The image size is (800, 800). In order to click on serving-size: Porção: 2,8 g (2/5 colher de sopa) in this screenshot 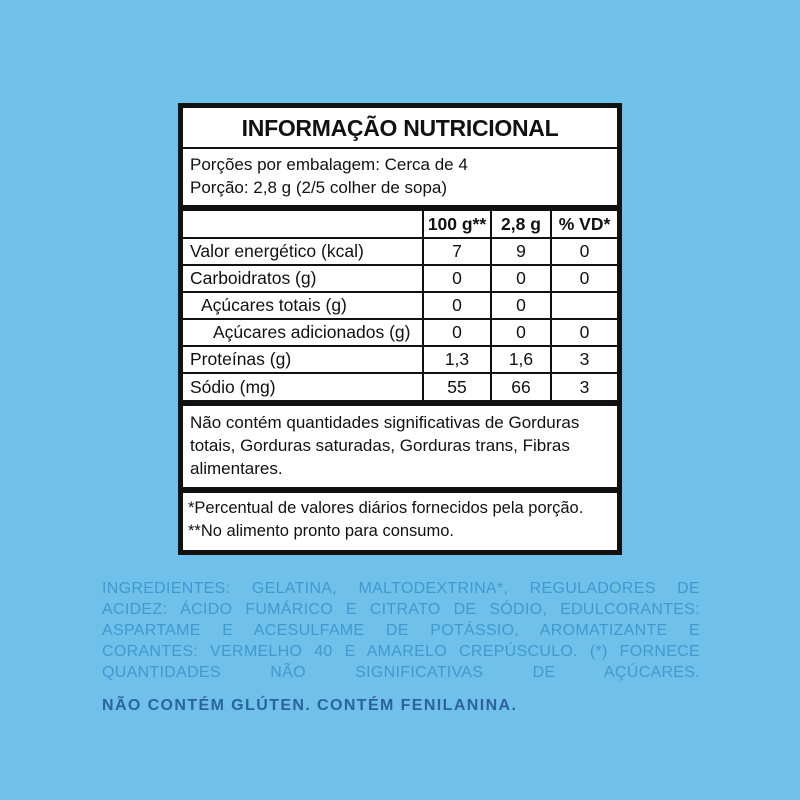, I will do `click(319, 187)`.